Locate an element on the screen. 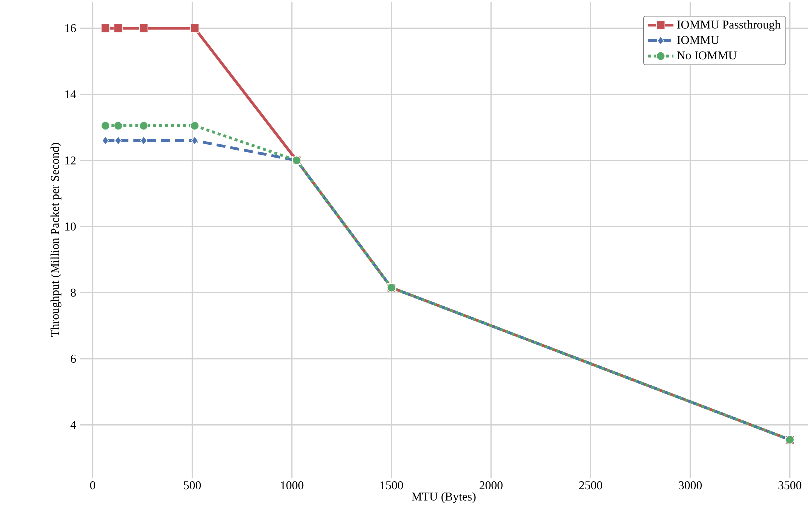 This screenshot has width=810, height=530. y-tick-label: 14 is located at coordinates (71, 94).